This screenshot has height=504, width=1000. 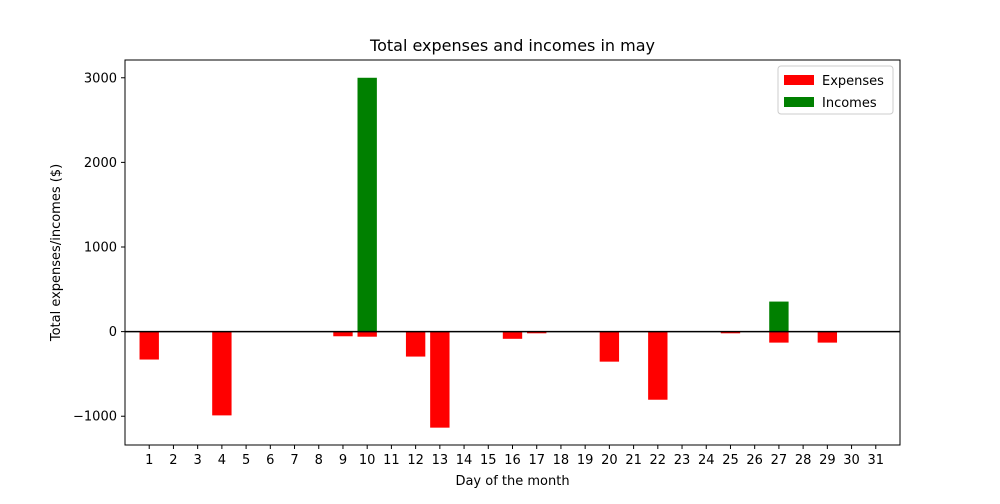 I want to click on x-tick-label: 6, so click(x=270, y=460).